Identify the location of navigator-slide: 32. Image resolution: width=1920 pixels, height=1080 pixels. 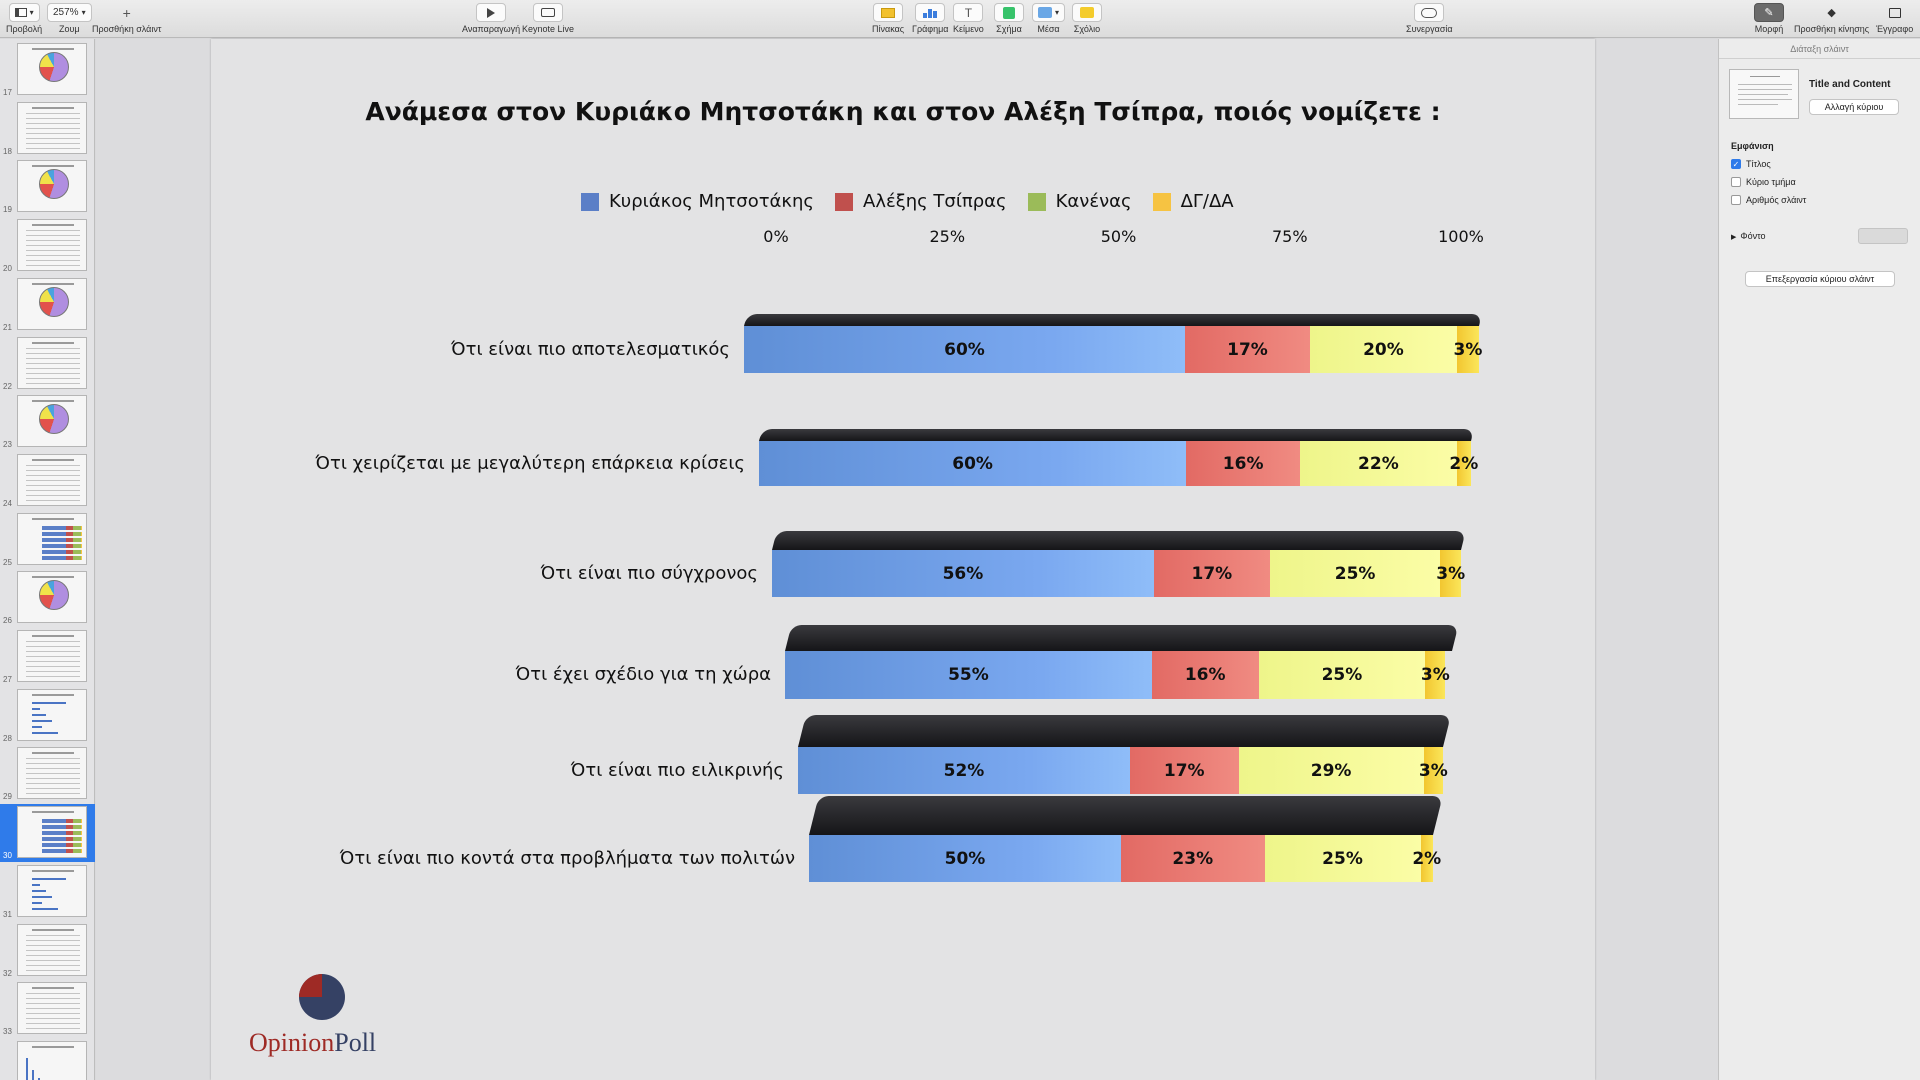
(47, 951).